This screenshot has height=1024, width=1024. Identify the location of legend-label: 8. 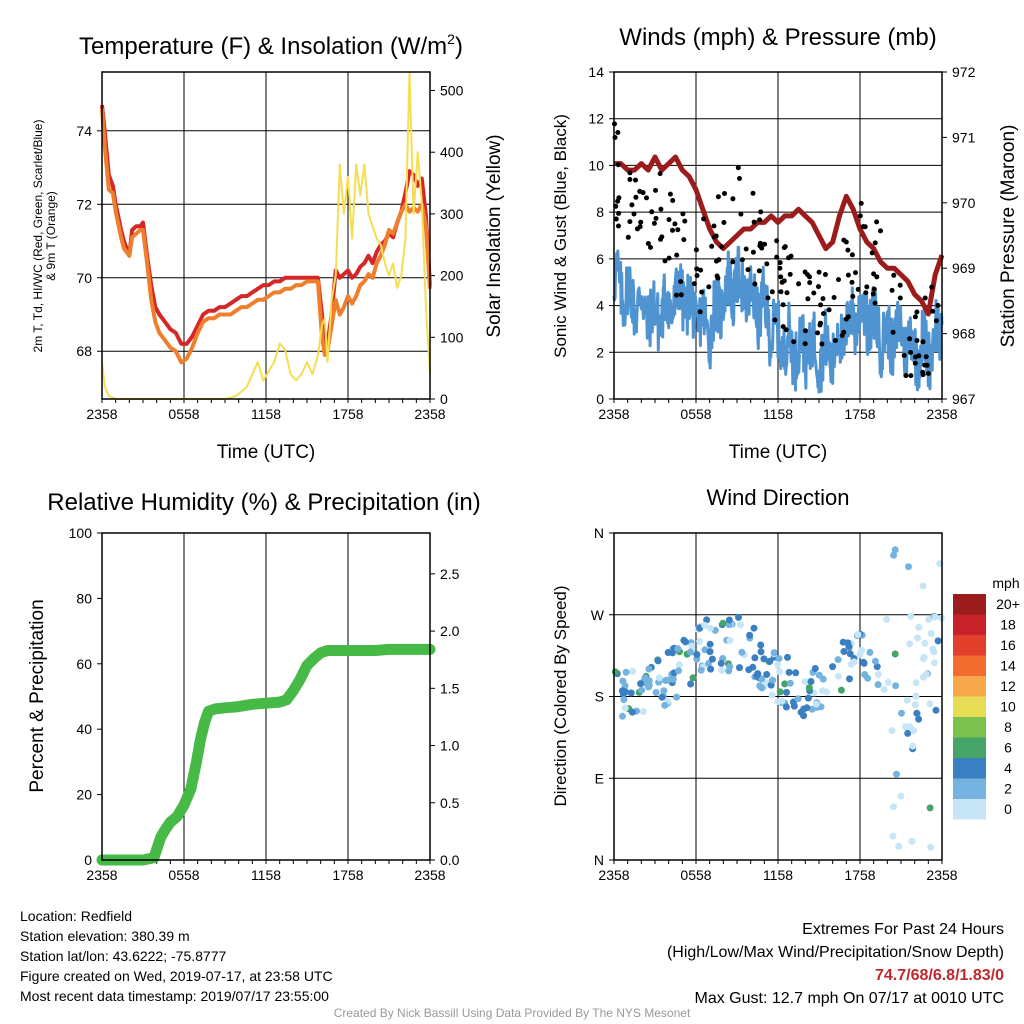
(1008, 727).